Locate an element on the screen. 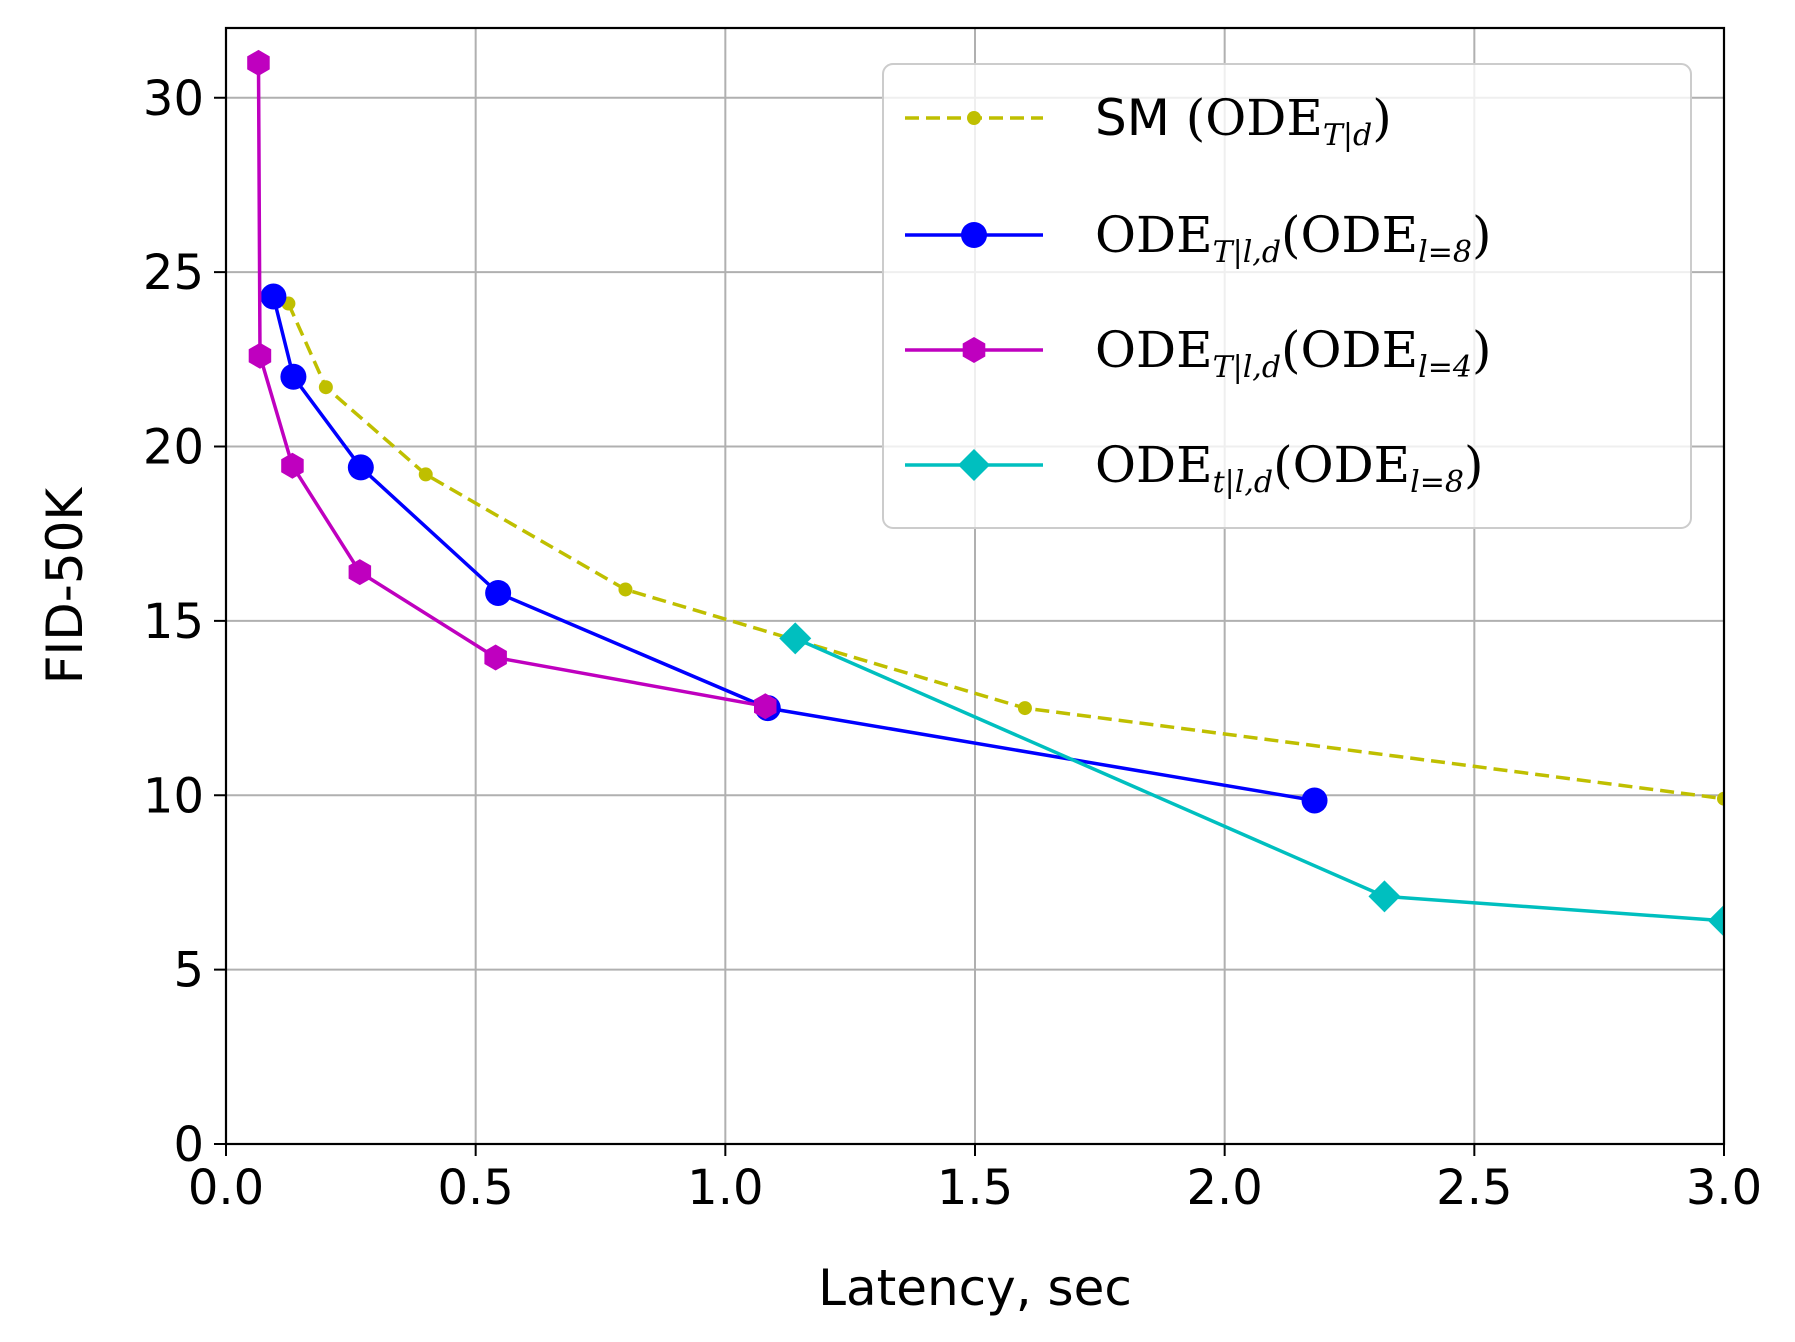  legend-label: SM (ODET|d) is located at coordinates (1243, 121).